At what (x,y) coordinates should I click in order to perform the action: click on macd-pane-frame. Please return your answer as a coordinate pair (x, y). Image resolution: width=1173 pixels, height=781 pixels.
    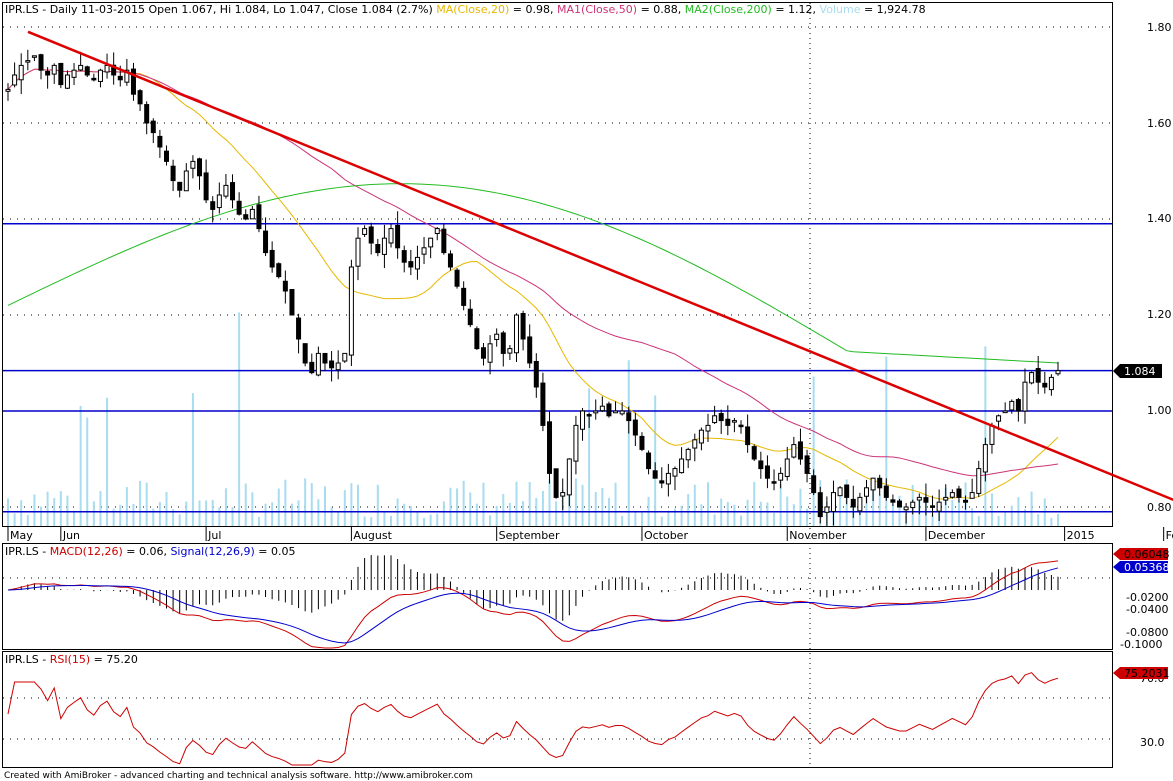
    Looking at the image, I should click on (557, 596).